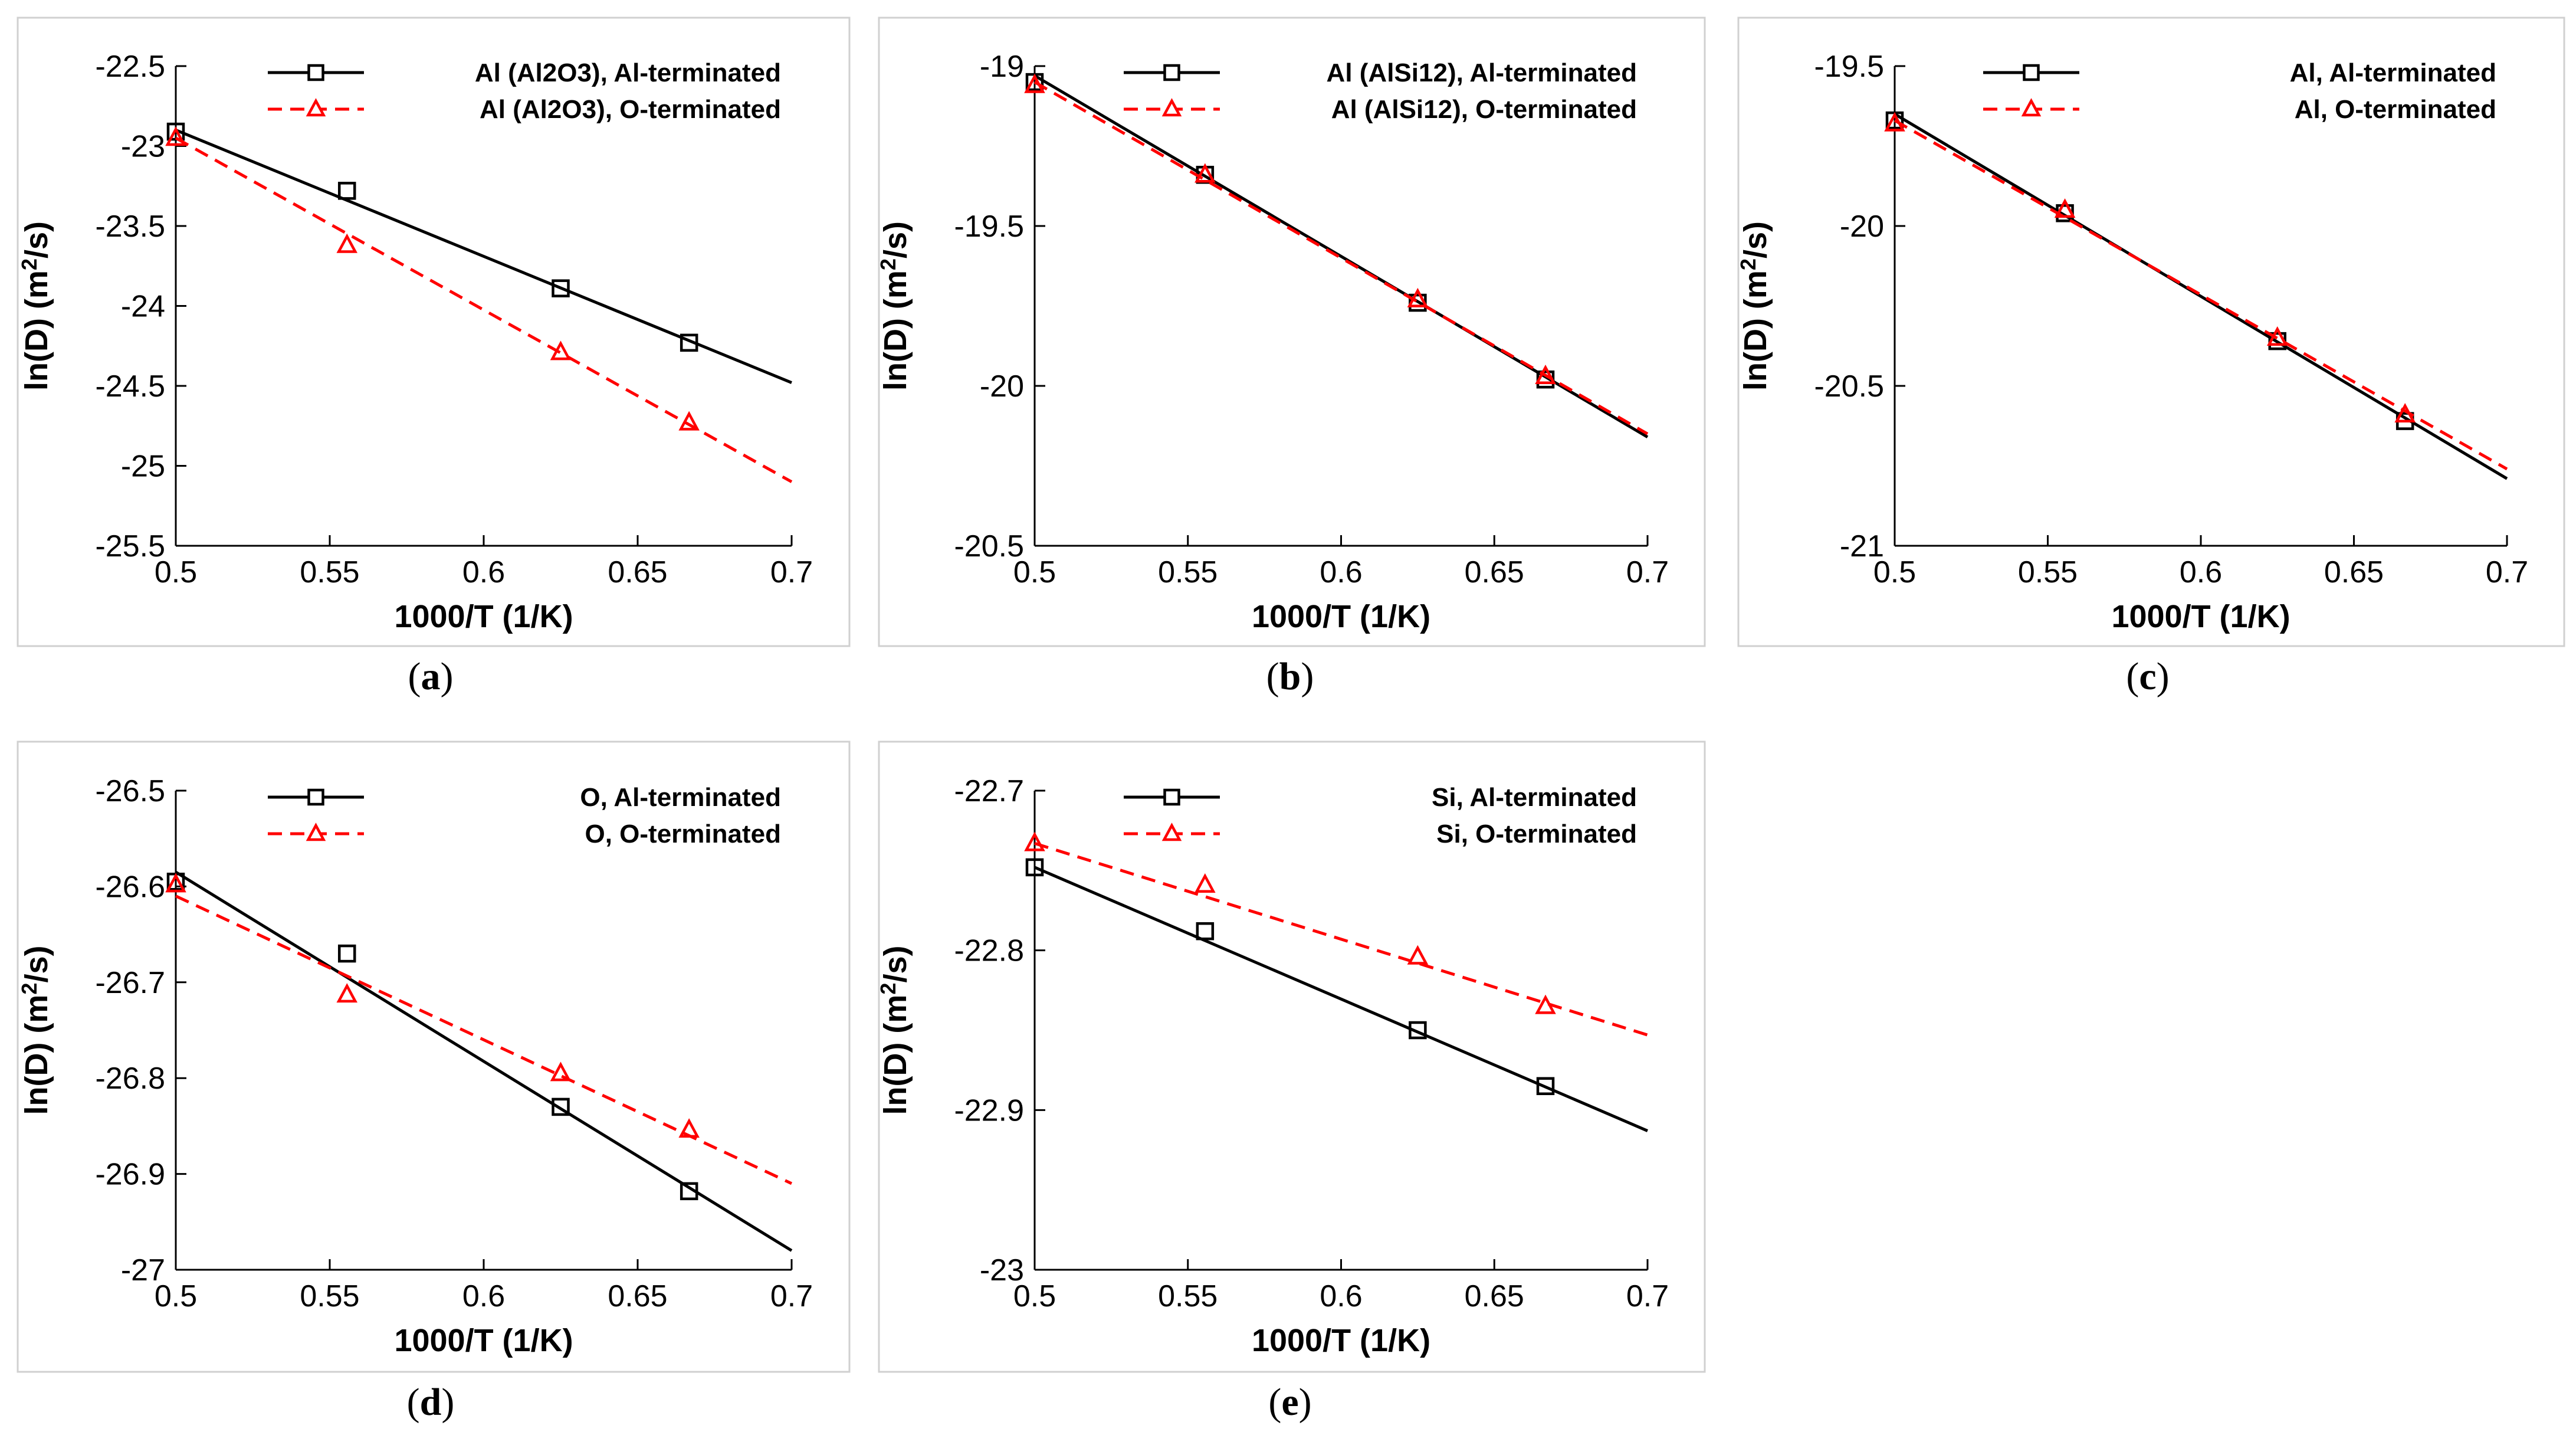 The image size is (2576, 1445). I want to click on legend-label: Si, Al-terminated, so click(1534, 797).